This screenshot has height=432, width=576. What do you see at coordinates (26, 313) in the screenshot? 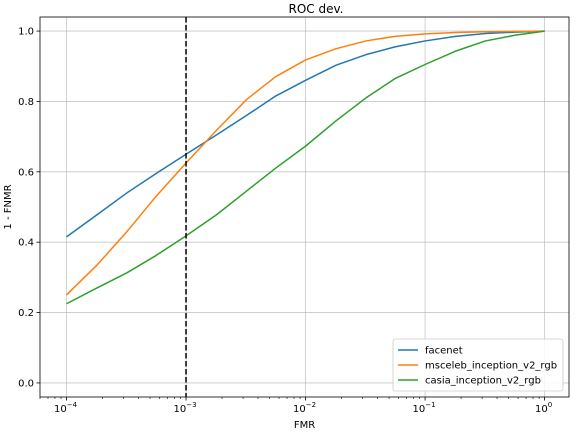
I see `y-tick-label: 0.2` at bounding box center [26, 313].